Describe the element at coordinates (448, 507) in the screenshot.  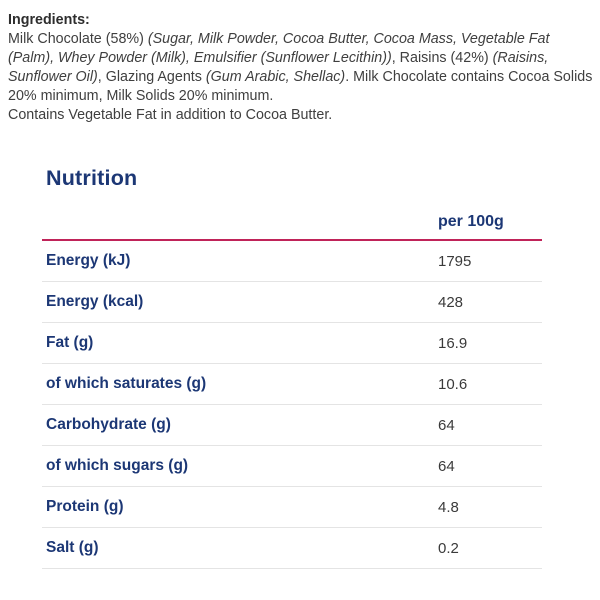
I see `nutrient-value: 4.8` at that location.